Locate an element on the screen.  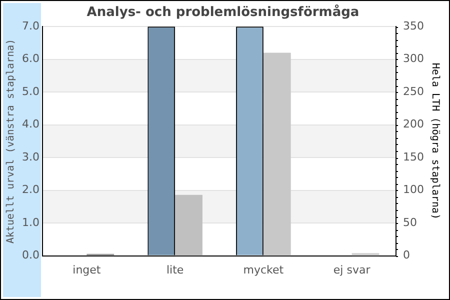
y-tick-label: 1.0 is located at coordinates (31, 222).